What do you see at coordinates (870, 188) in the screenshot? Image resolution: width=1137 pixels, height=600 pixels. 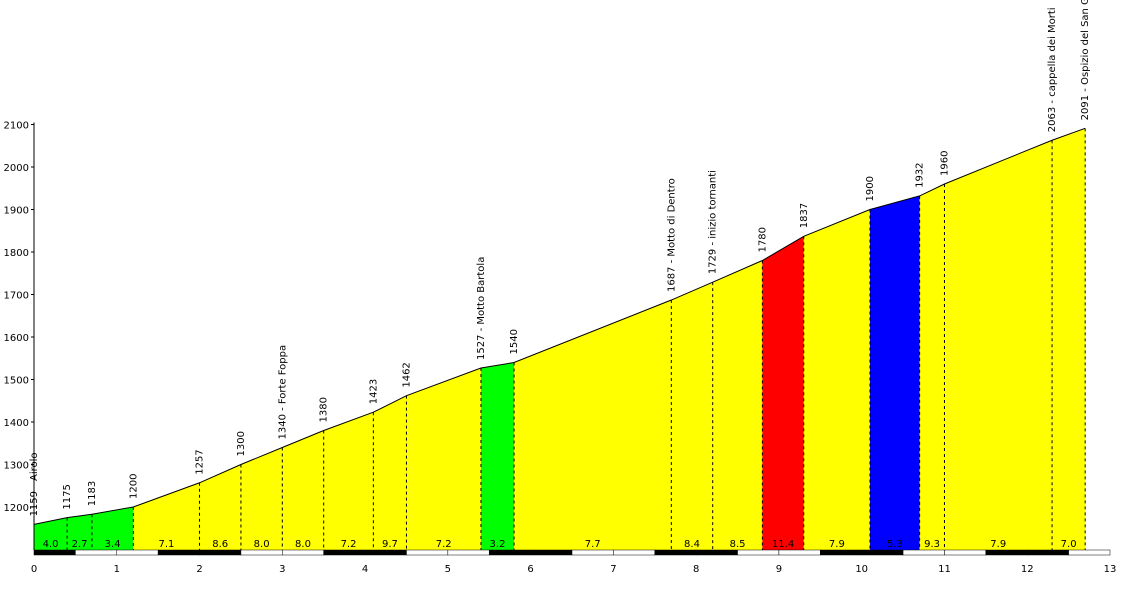 I see `point-label-16: 1900` at bounding box center [870, 188].